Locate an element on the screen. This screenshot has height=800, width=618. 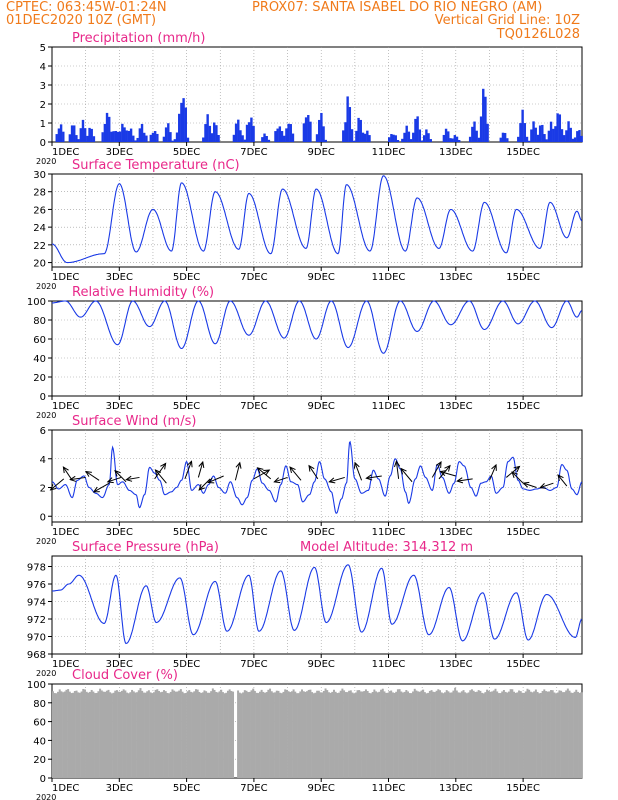
wind-xtick-label: 3DEC is located at coordinates (119, 532).